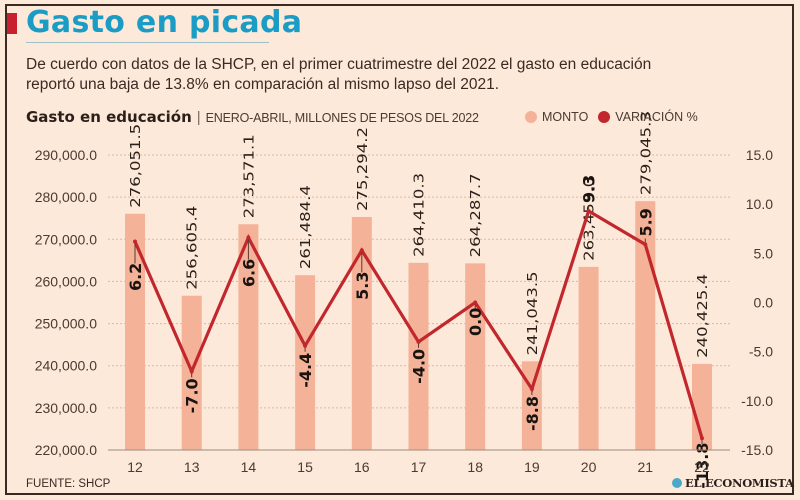 This screenshot has height=500, width=800. What do you see at coordinates (604, 117) in the screenshot?
I see `legend-swatch-variacion` at bounding box center [604, 117].